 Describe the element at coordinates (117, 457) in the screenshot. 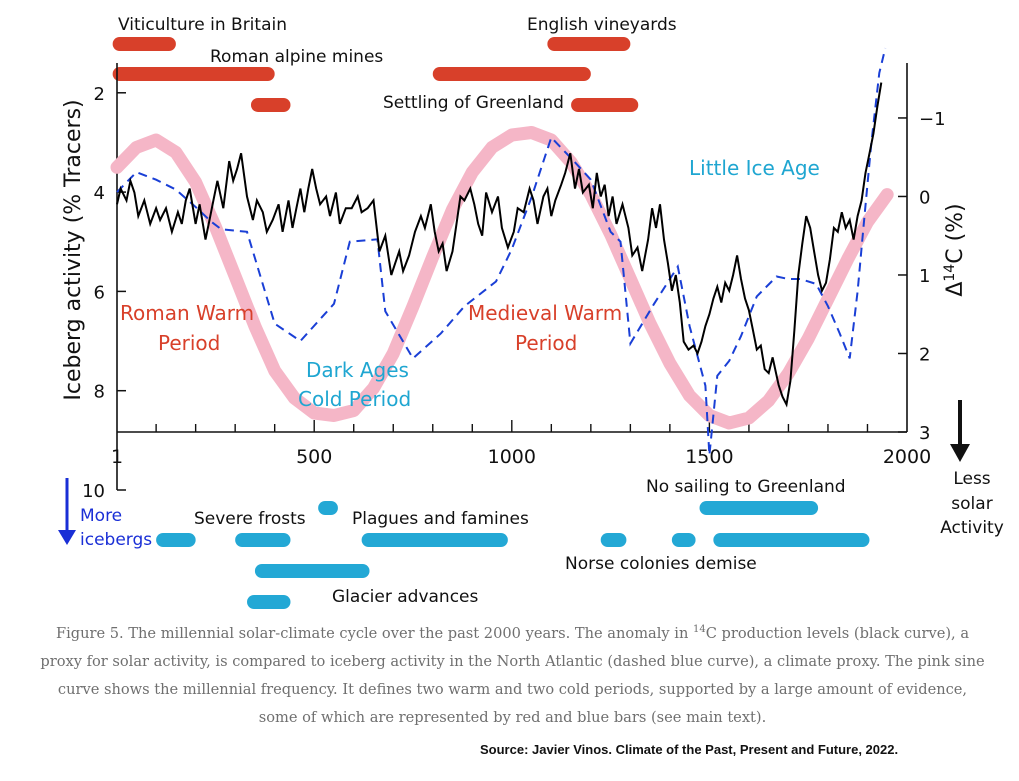

I see `x-tick-label: 1` at that location.